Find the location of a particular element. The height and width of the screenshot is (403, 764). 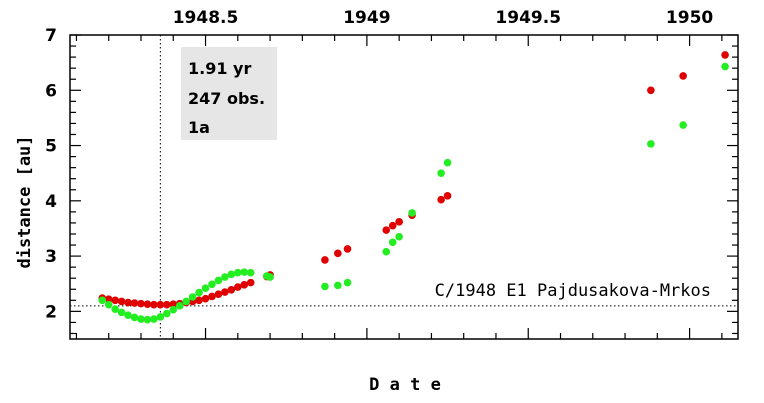

x-tick-label: 1948.5 is located at coordinates (206, 18).